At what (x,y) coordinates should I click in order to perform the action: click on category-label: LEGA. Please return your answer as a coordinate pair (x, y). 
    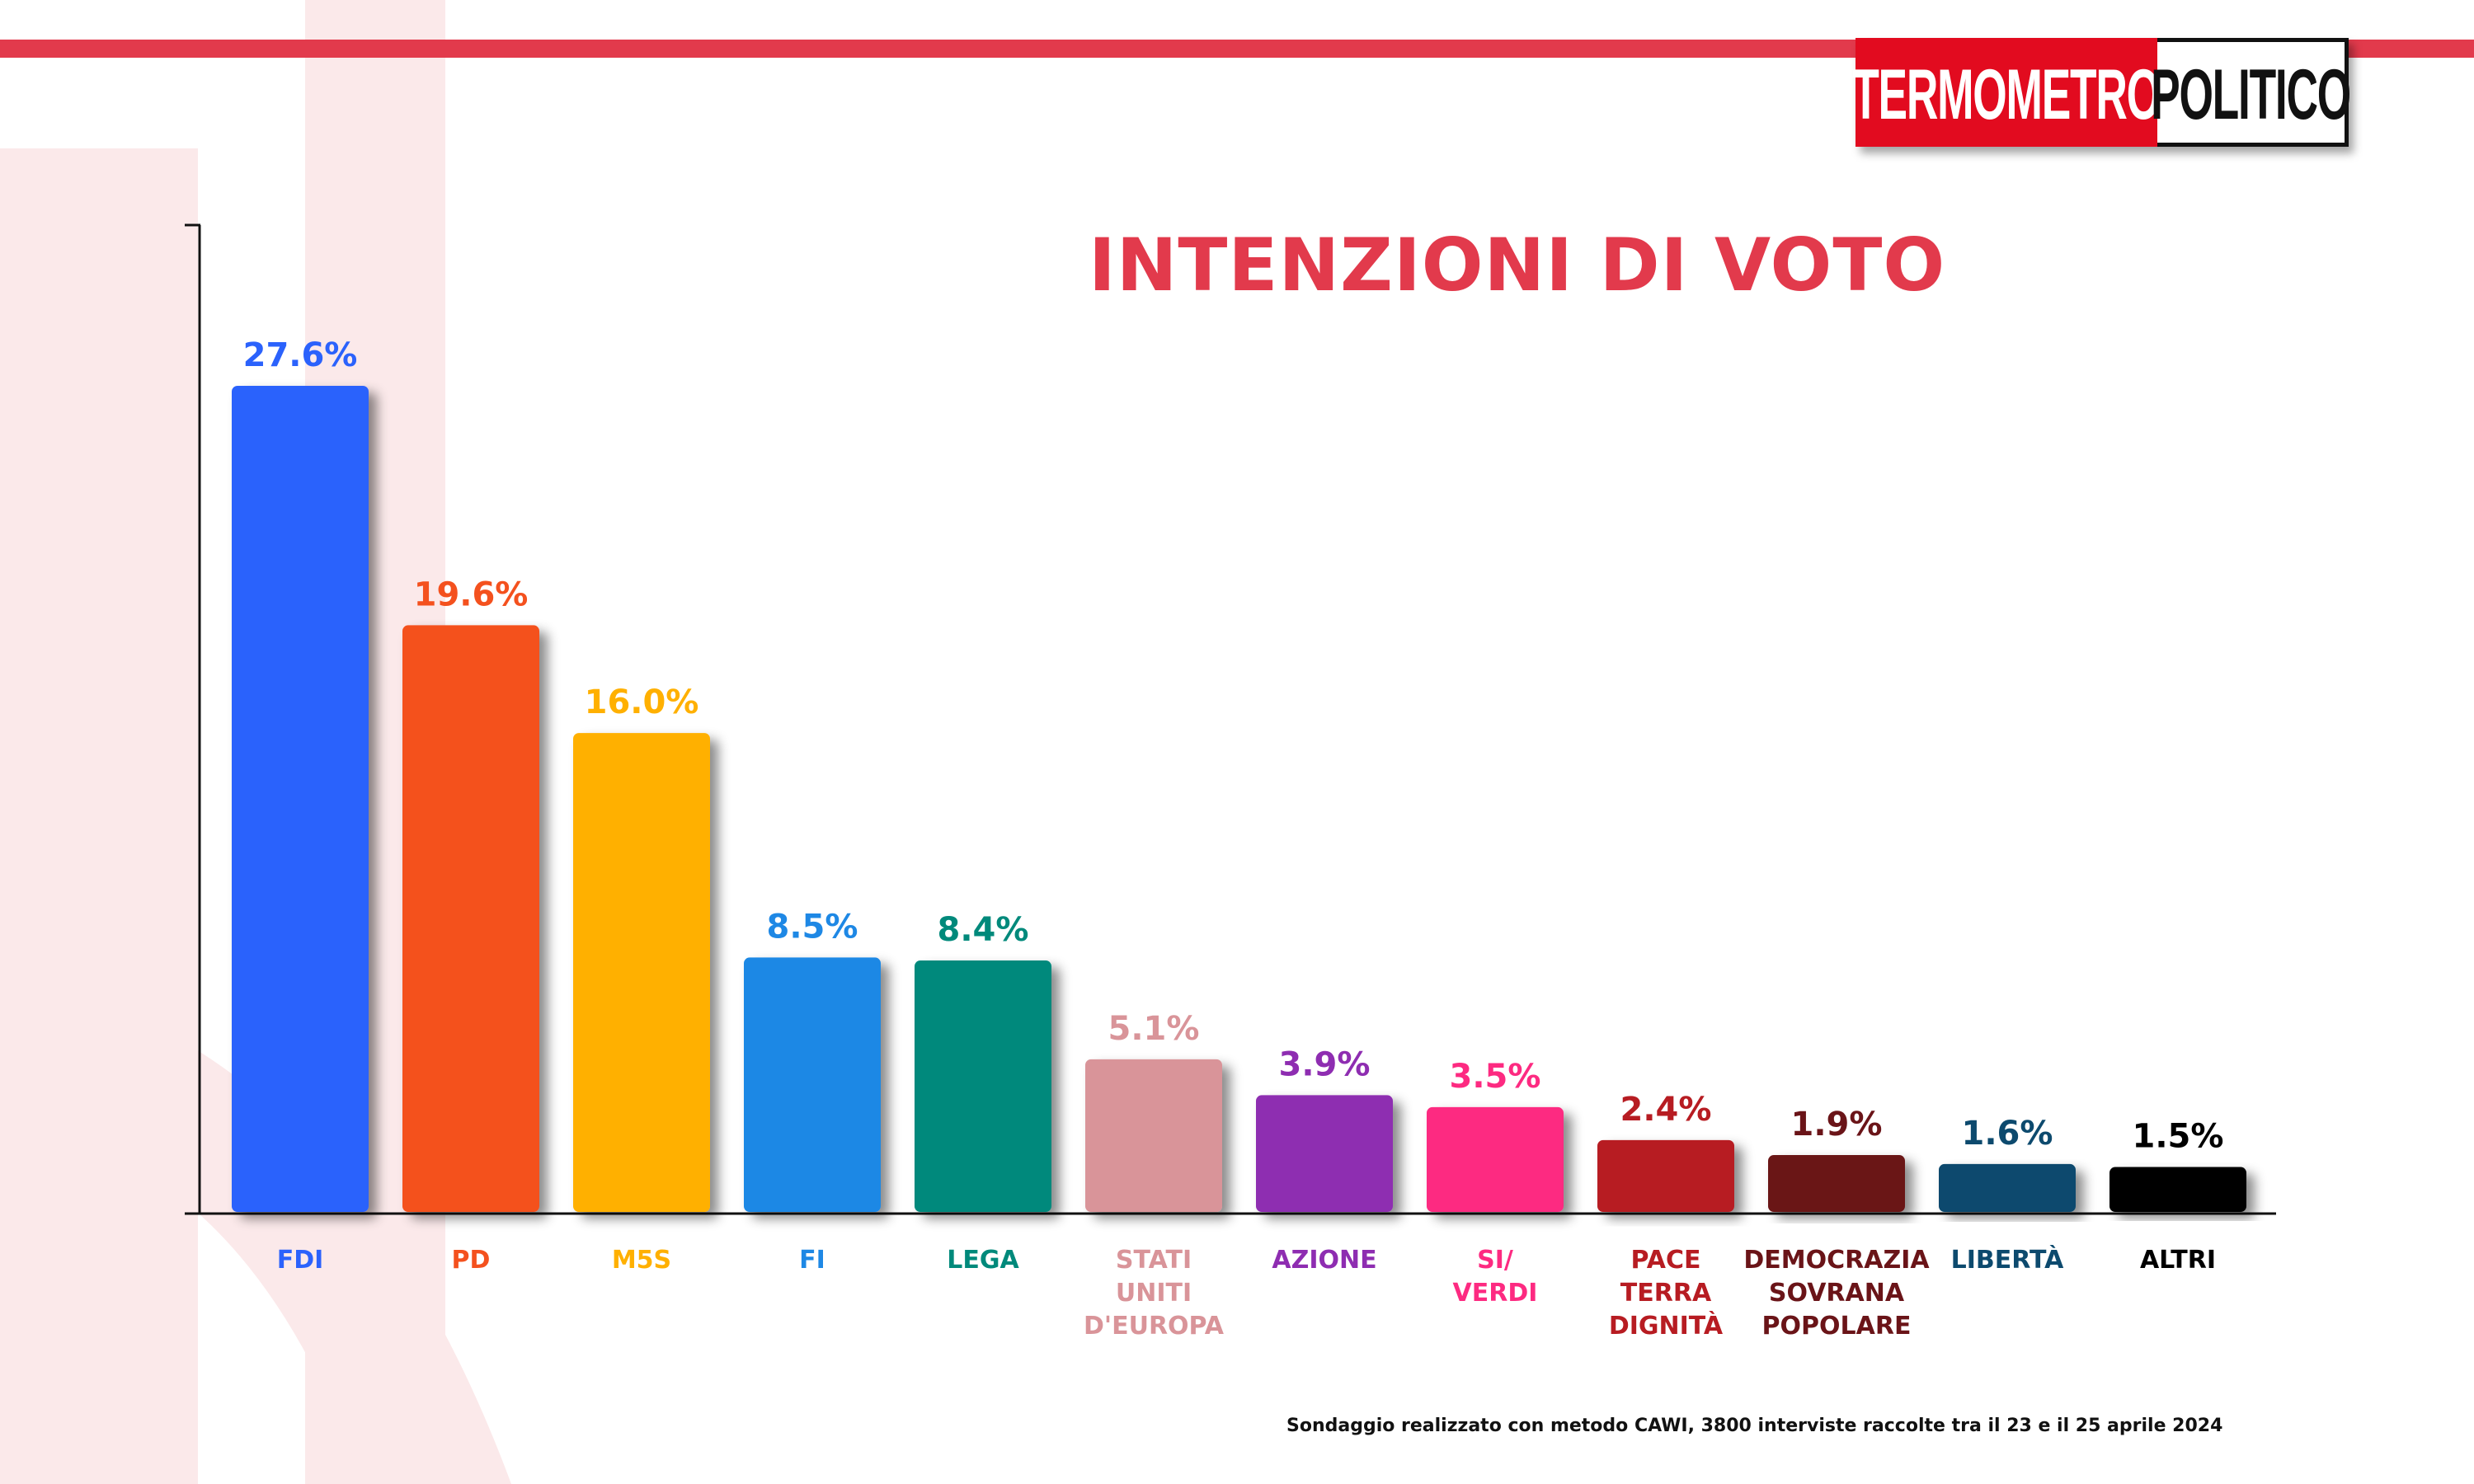
    Looking at the image, I should click on (983, 1260).